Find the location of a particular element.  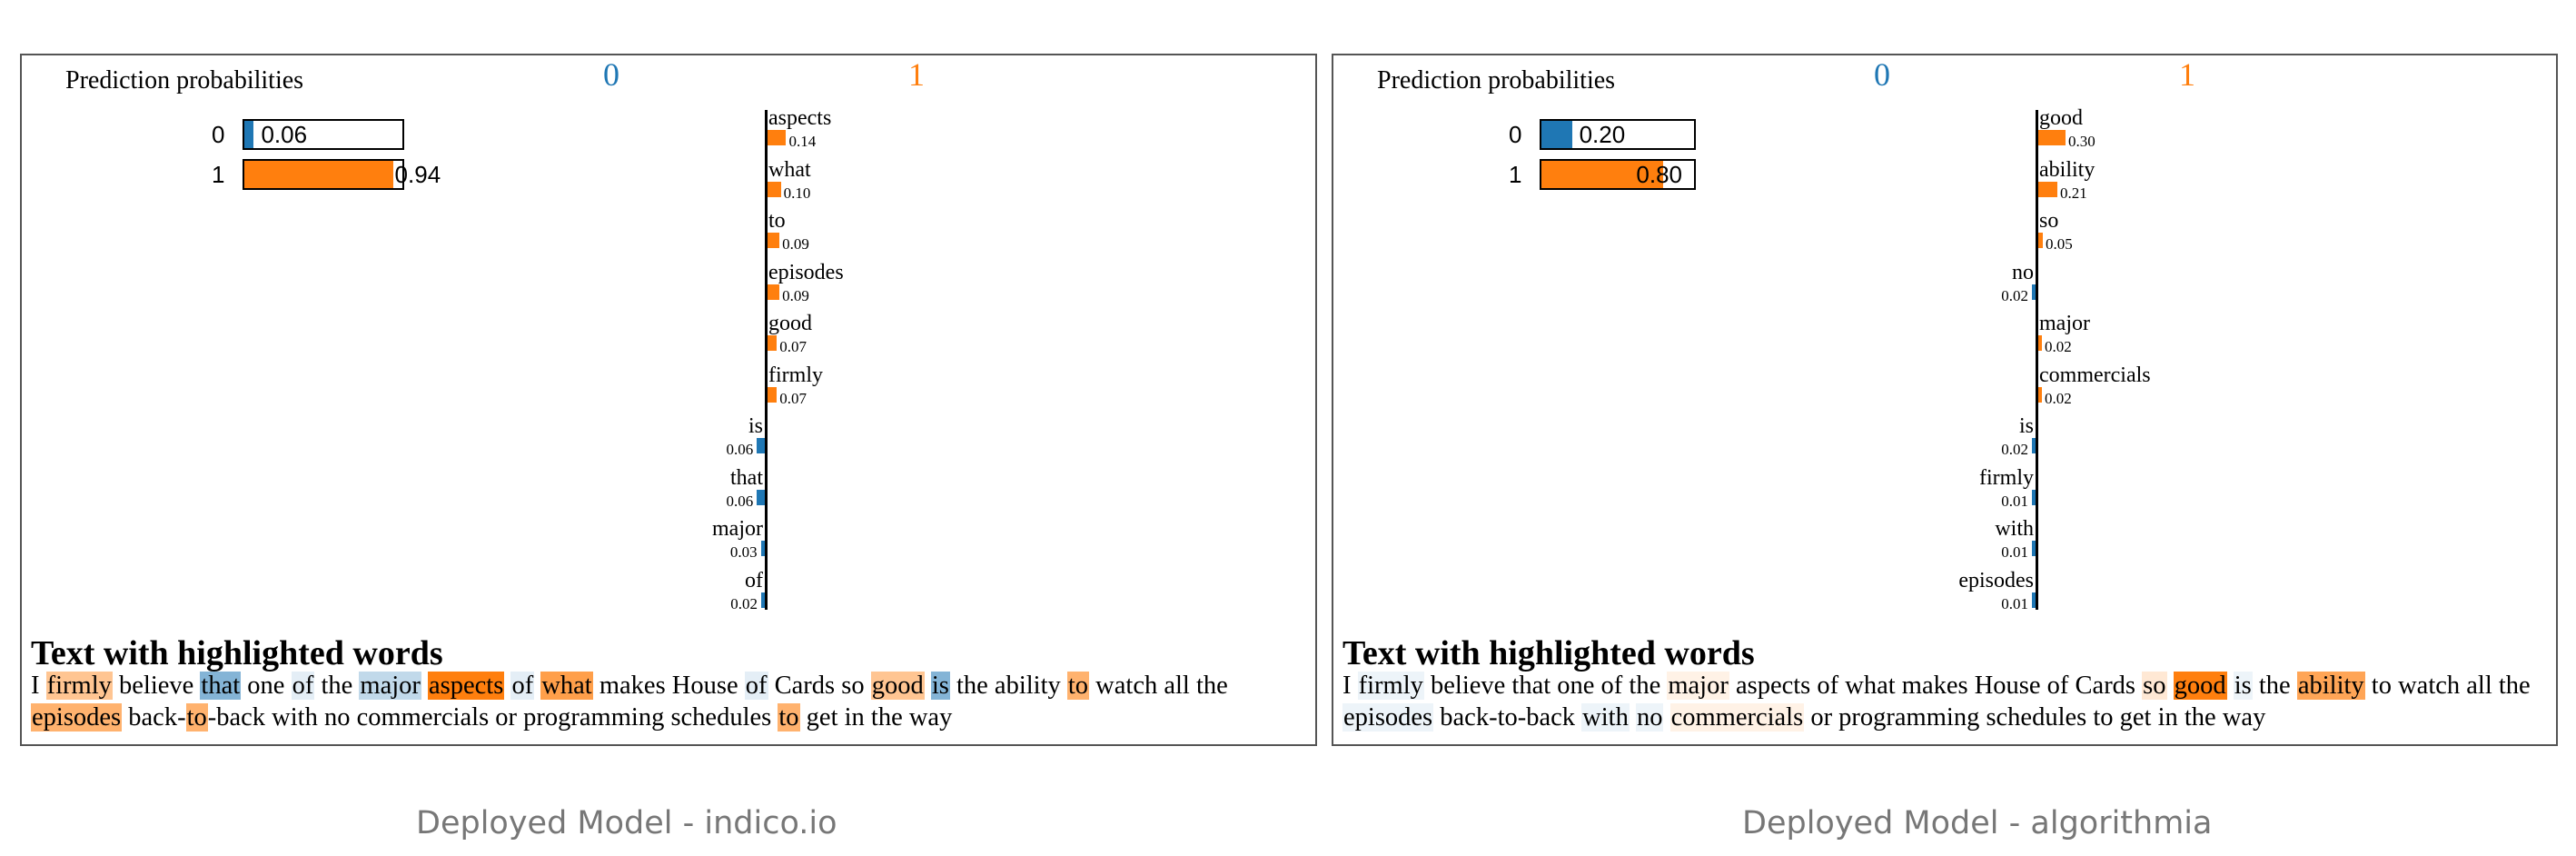

prediction-value-1: 0.80 is located at coordinates (1659, 174).